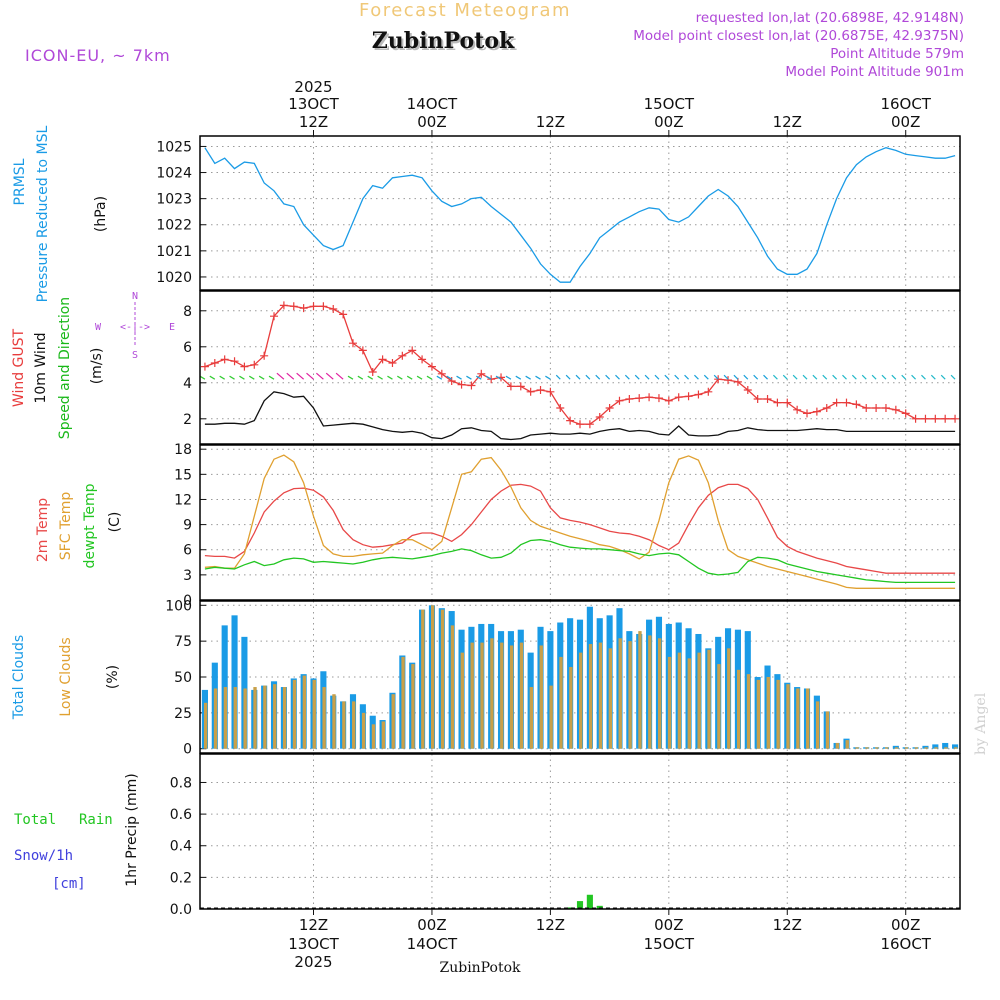  Describe the element at coordinates (174, 200) in the screenshot. I see `pressure-ytick-label: 1023` at that location.